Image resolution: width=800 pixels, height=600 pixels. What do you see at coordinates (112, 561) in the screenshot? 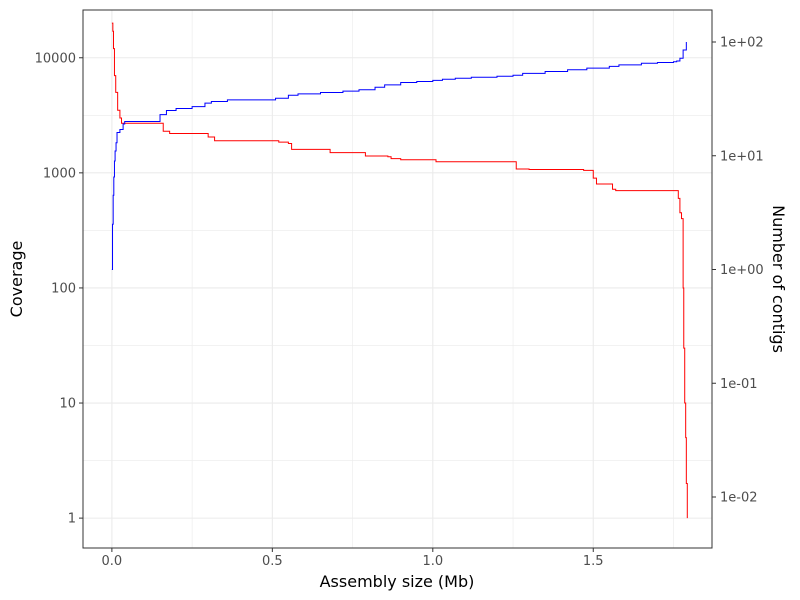
I see `x-tick-label: 0.0` at bounding box center [112, 561].